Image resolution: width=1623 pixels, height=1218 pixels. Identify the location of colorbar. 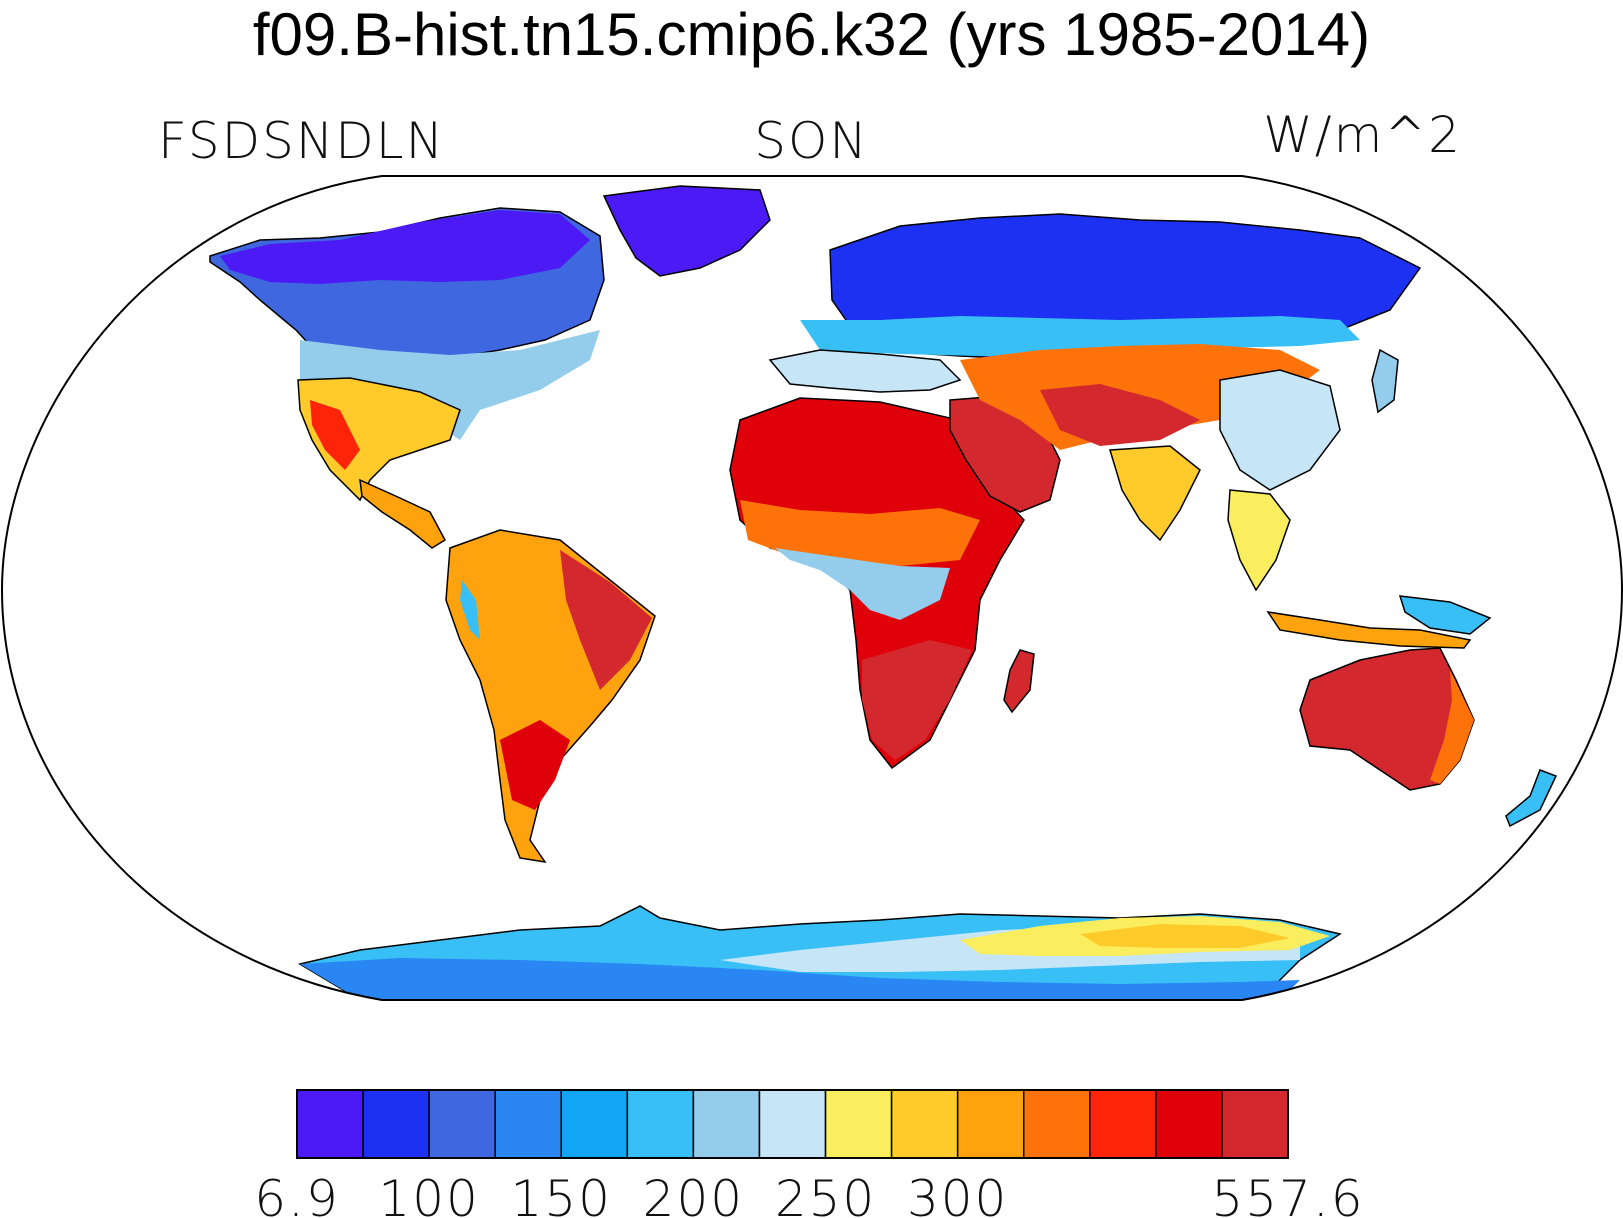
(792, 1124).